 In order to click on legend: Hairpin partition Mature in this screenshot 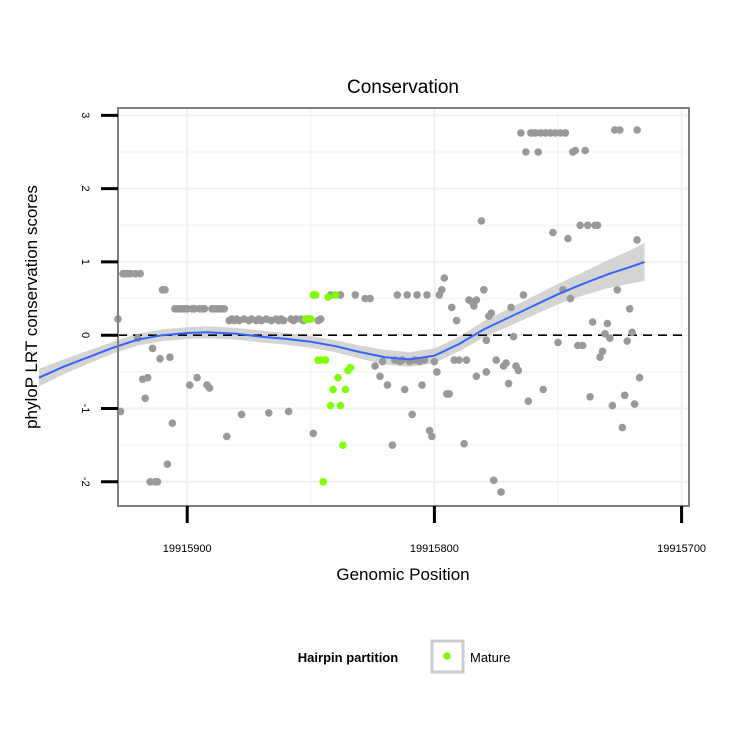, I will do `click(404, 656)`.